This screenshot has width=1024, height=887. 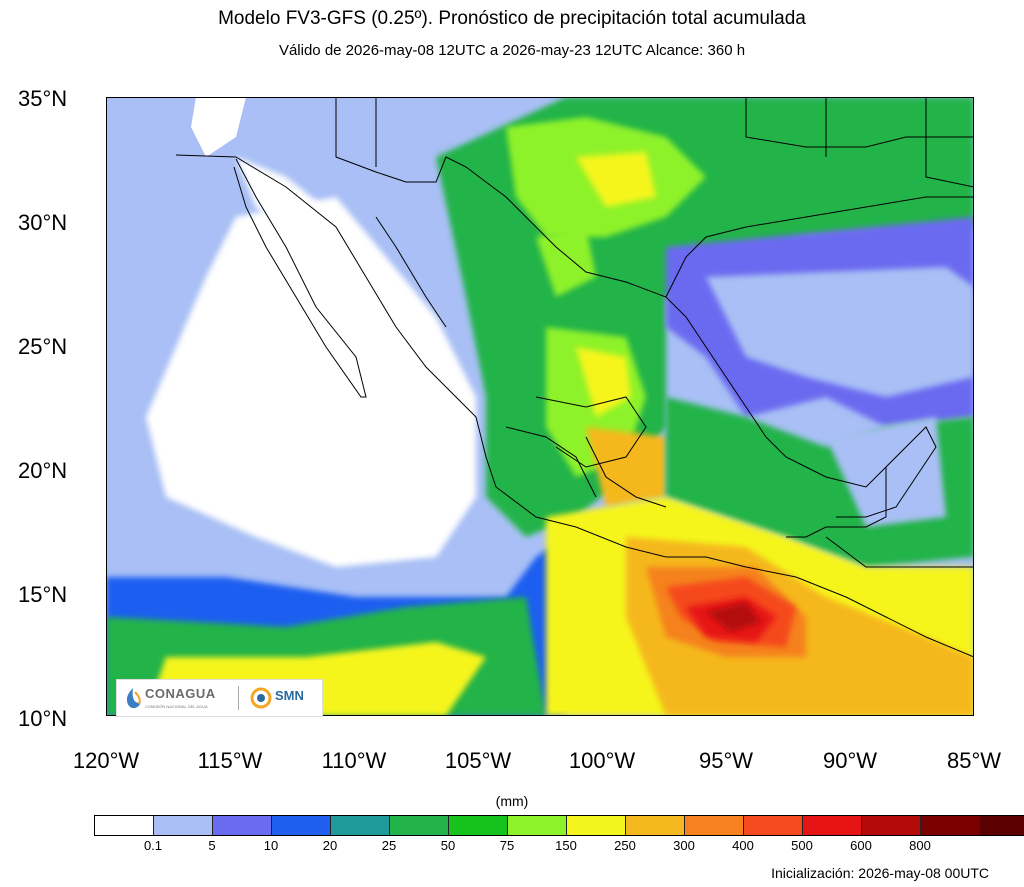 I want to click on lat-label-20: 20°N, so click(x=43, y=470).